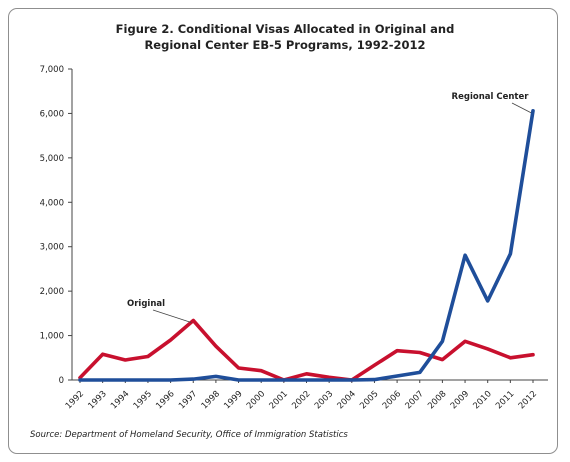 The image size is (570, 462). I want to click on x-tick-label: 2000, so click(256, 400).